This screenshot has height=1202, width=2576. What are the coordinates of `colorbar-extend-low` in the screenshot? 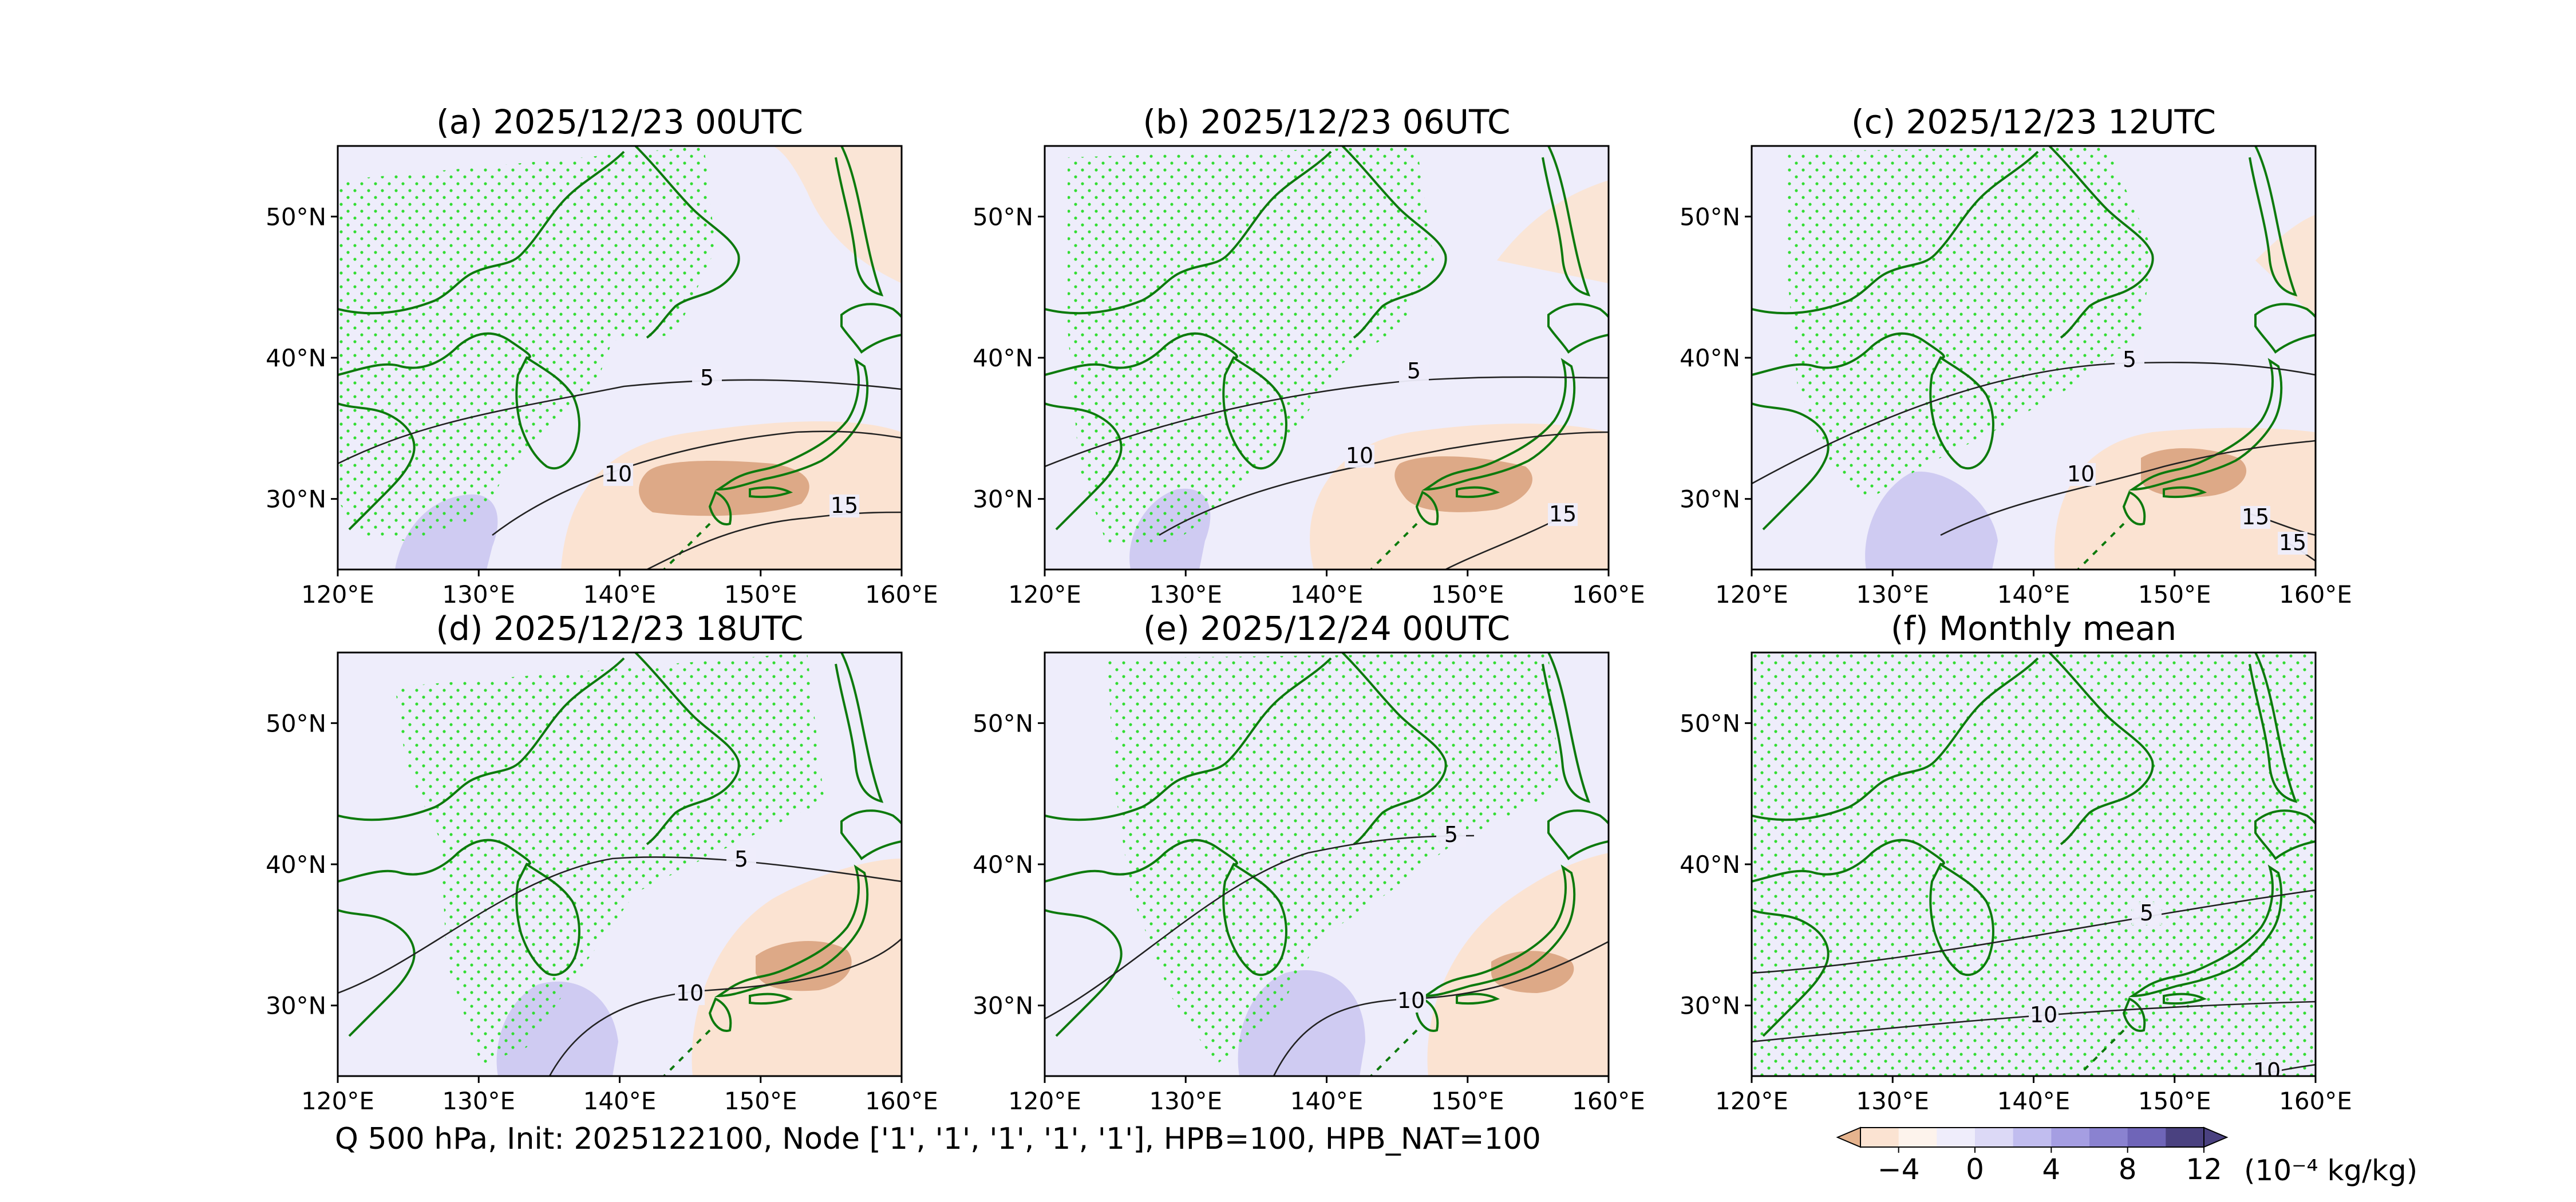 It's located at (1848, 1137).